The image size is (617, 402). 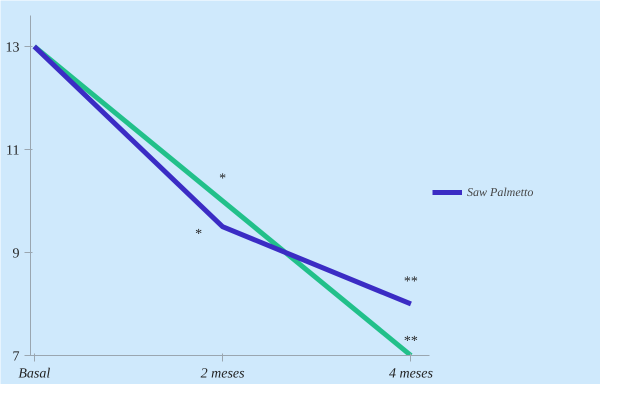 I want to click on x-tick-label: Basal, so click(x=34, y=374).